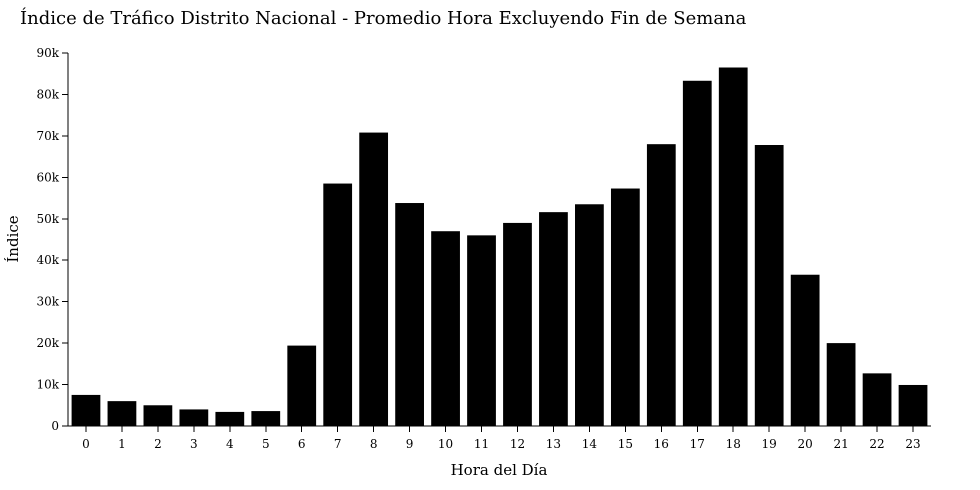 The height and width of the screenshot is (490, 980). What do you see at coordinates (410, 444) in the screenshot?
I see `x-tick-label: 9` at bounding box center [410, 444].